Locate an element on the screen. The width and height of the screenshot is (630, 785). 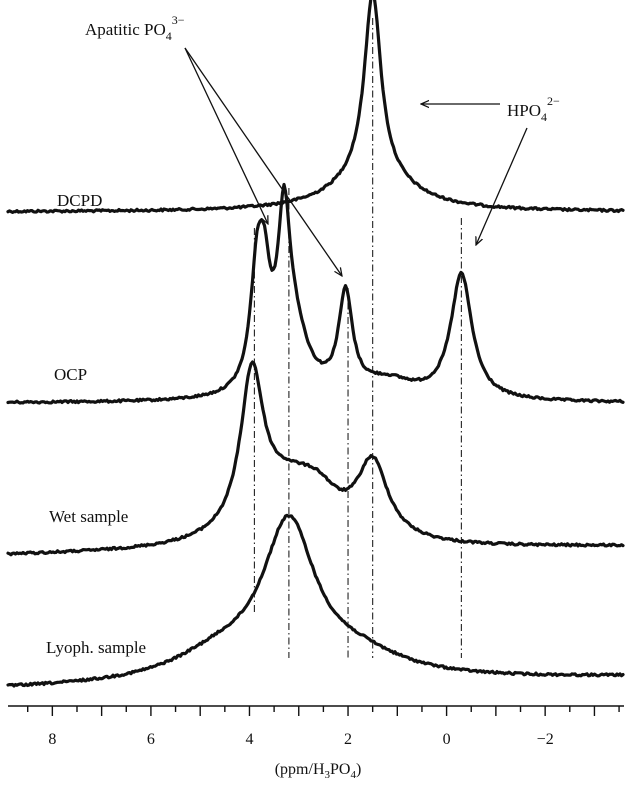
tick-label-4: 4 is located at coordinates (250, 739).